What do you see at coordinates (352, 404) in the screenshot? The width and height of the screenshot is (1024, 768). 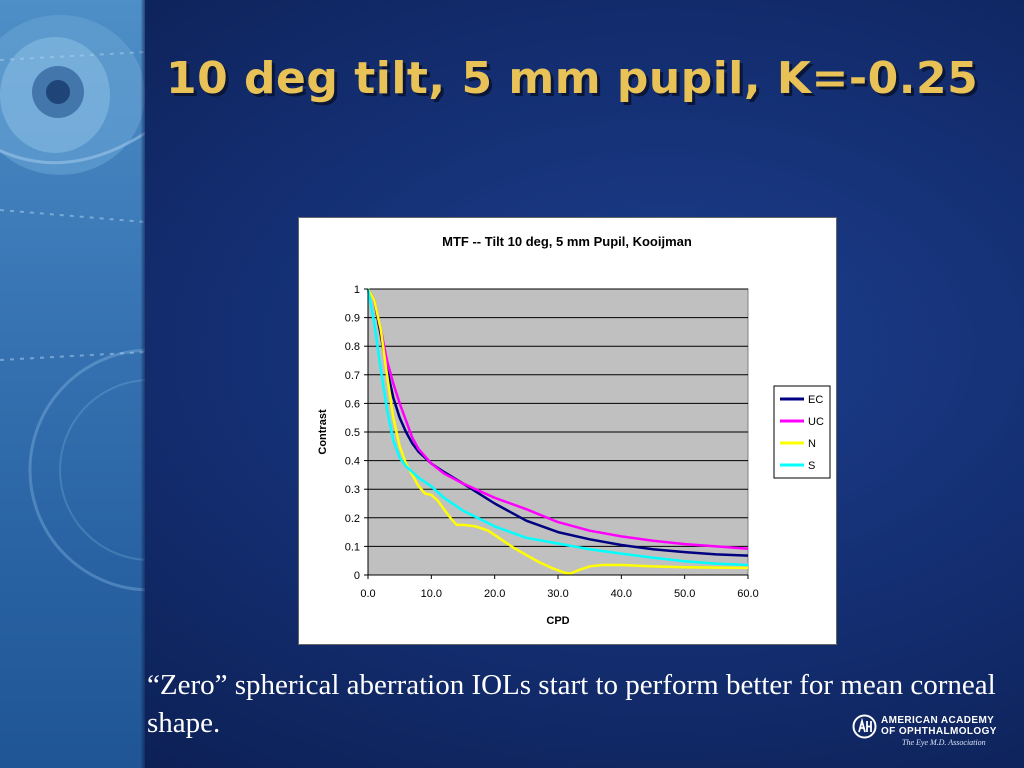 I see `y-tick-label: 0.6` at bounding box center [352, 404].